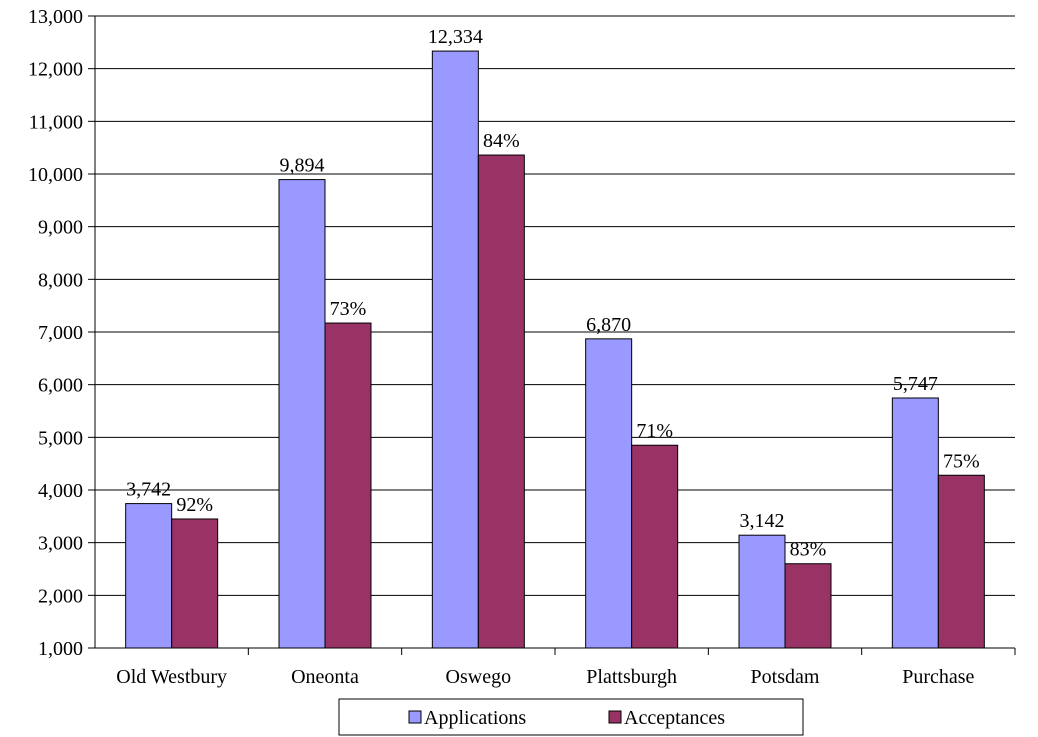 Image resolution: width=1038 pixels, height=737 pixels. Describe the element at coordinates (475, 718) in the screenshot. I see `legend-label-applications: Applications` at that location.